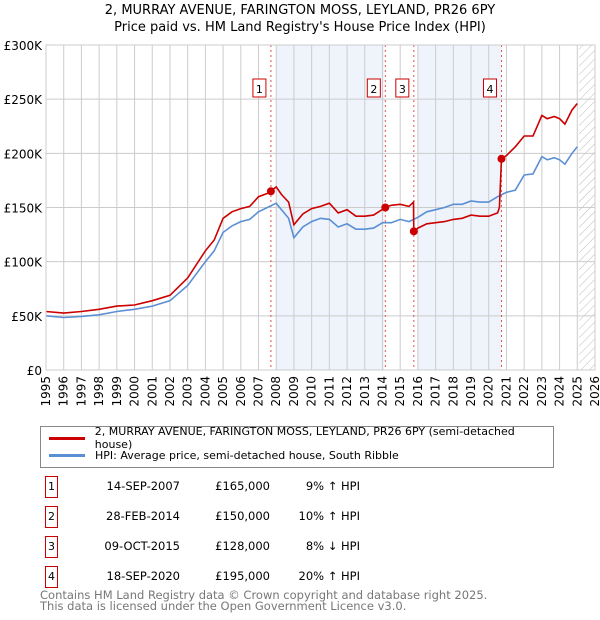 Image resolution: width=600 pixels, height=620 pixels. What do you see at coordinates (400, 391) in the screenshot?
I see `x-tick-label: 2015` at bounding box center [400, 391].